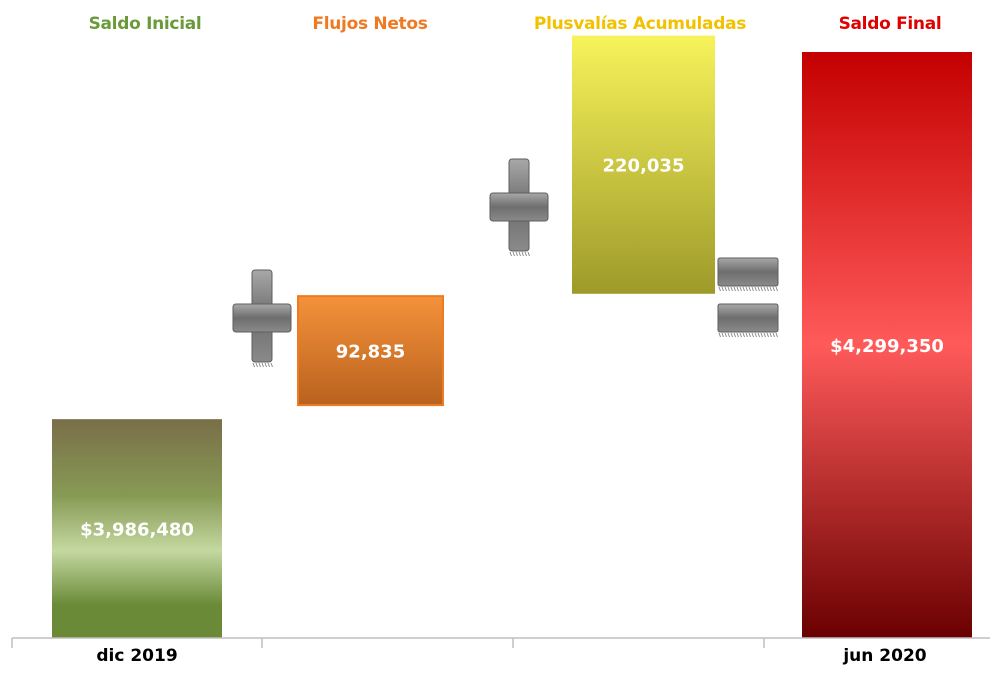 The width and height of the screenshot is (996, 679). I want to click on bar-saldo-inicial, so click(137, 528).